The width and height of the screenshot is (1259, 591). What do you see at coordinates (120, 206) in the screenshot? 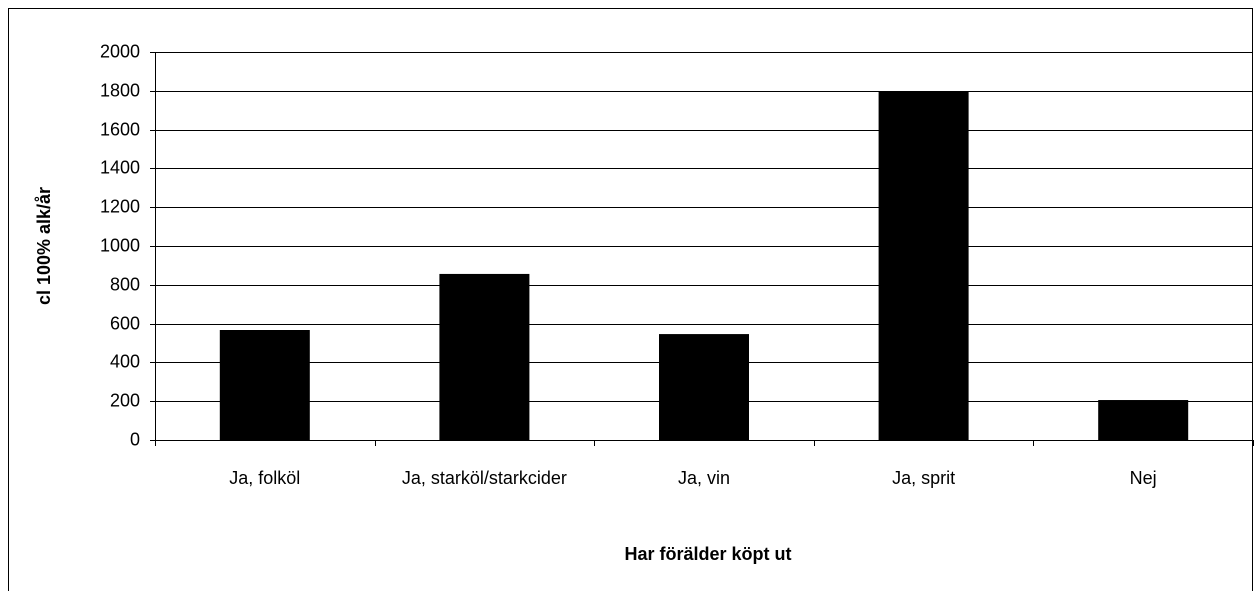
I see `y-tick-label: 1200` at bounding box center [120, 206].